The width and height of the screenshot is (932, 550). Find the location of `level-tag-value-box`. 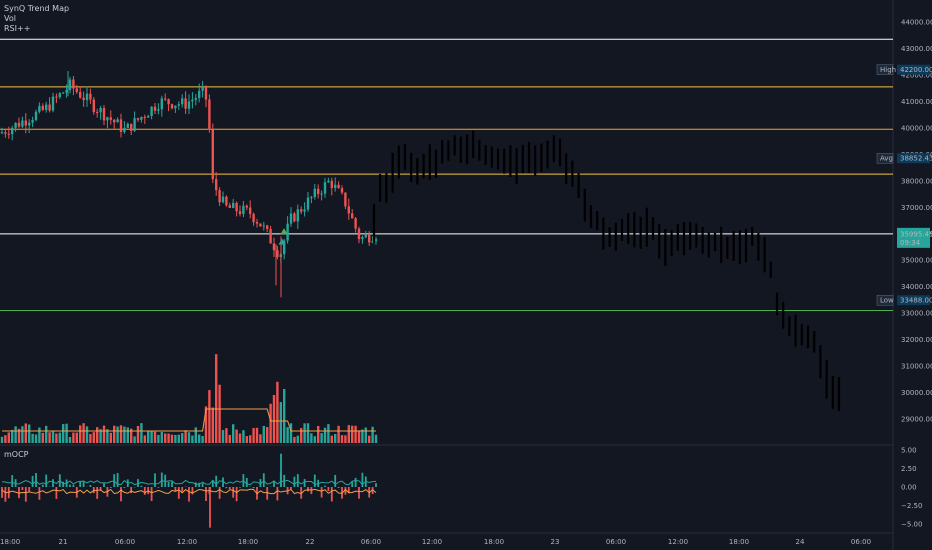

level-tag-value-box is located at coordinates (913, 69).